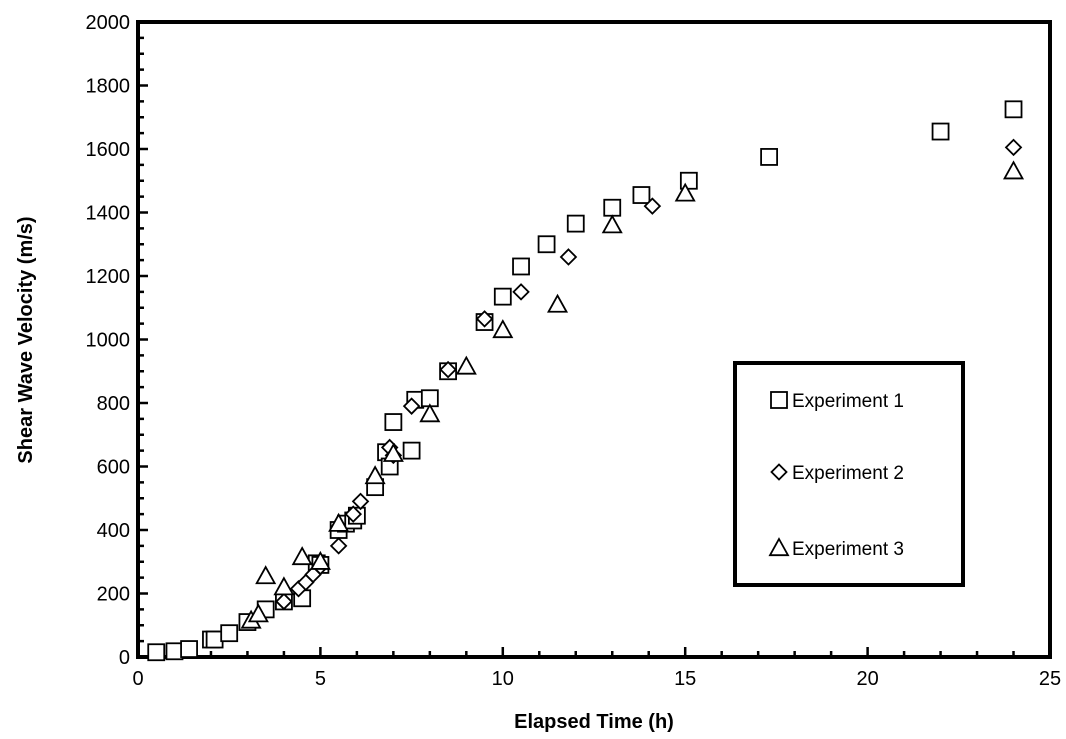 Image resolution: width=1066 pixels, height=739 pixels. What do you see at coordinates (113, 404) in the screenshot?
I see `y-tick-label: 800` at bounding box center [113, 404].